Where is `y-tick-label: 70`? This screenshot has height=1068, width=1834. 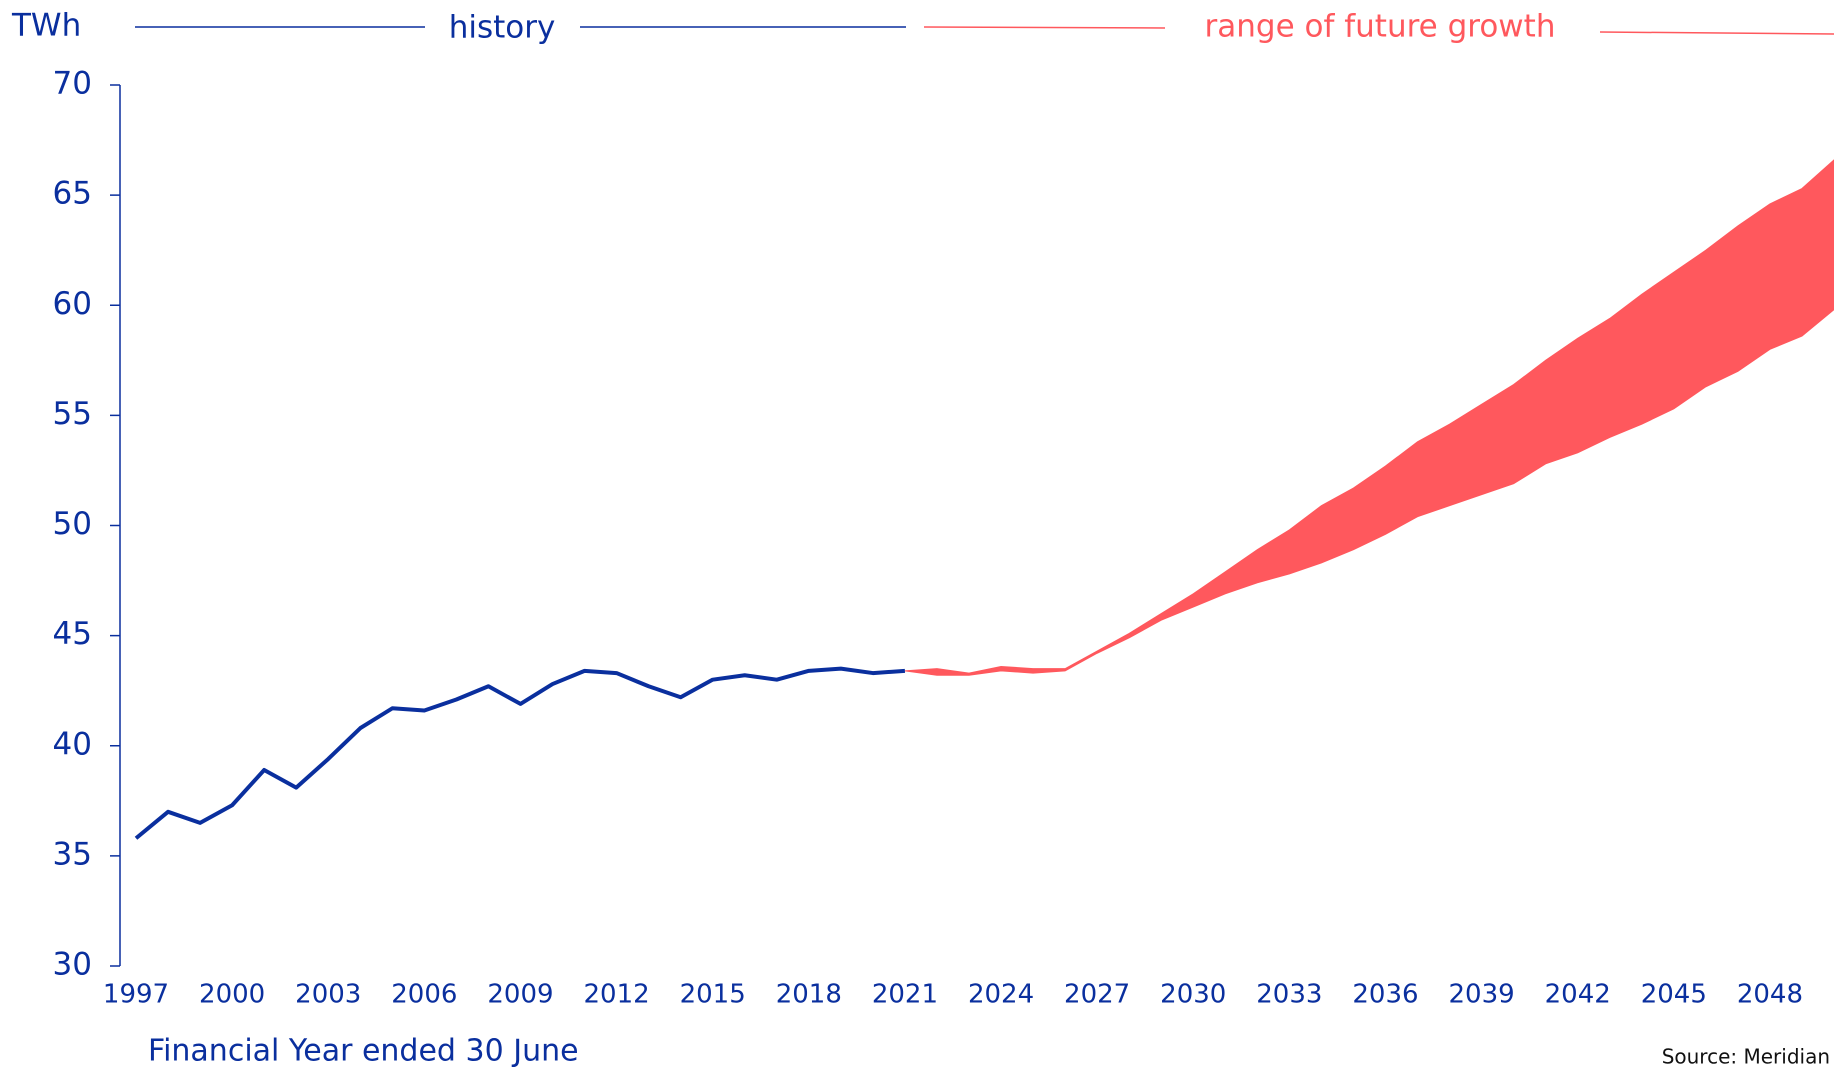
y-tick-label: 70 is located at coordinates (72, 84).